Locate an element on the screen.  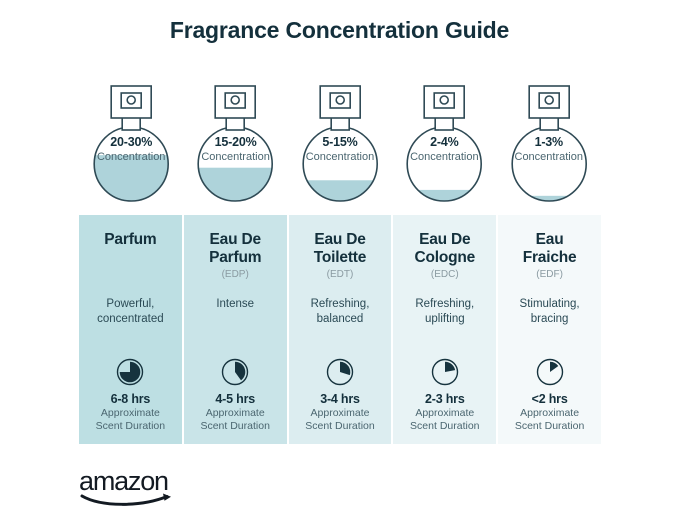
fragrance-abbreviation: (EDC) is located at coordinates (444, 274).